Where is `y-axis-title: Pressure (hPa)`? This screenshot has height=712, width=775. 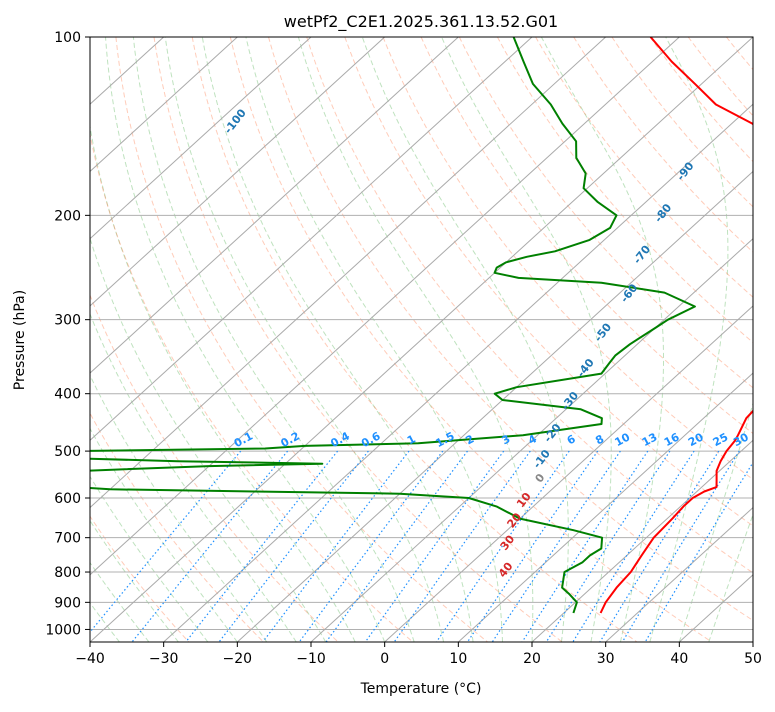
y-axis-title: Pressure (hPa) is located at coordinates (20, 340).